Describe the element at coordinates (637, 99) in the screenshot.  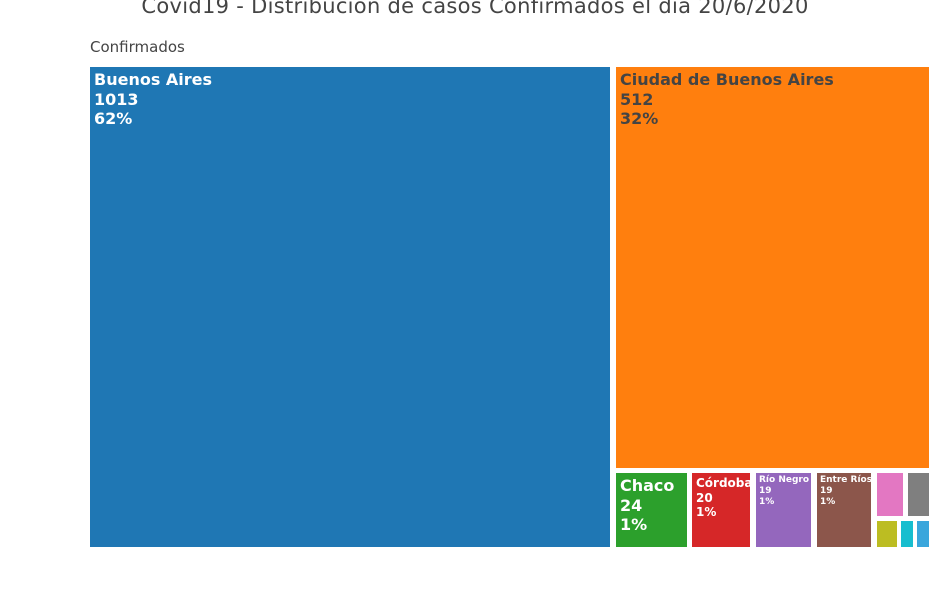
I see `tile-value: 512` at that location.